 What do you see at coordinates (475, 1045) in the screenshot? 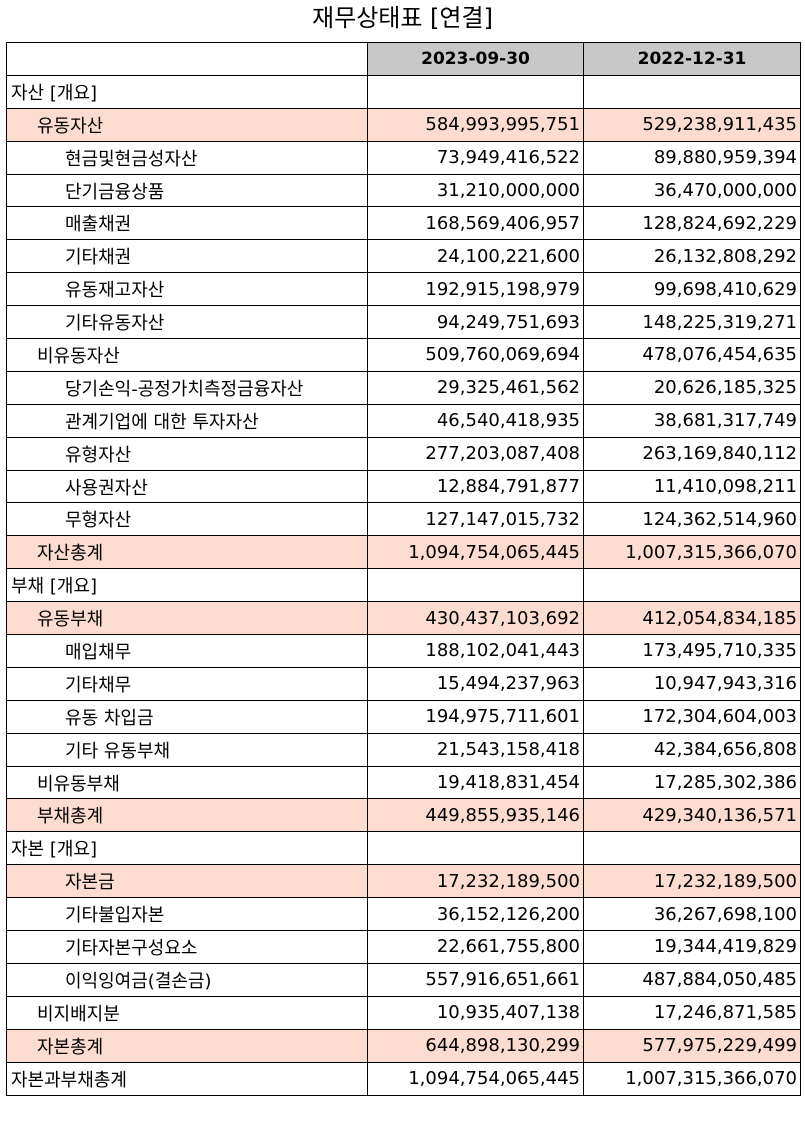
I see `row-value-current: 644,898,130,299` at bounding box center [475, 1045].